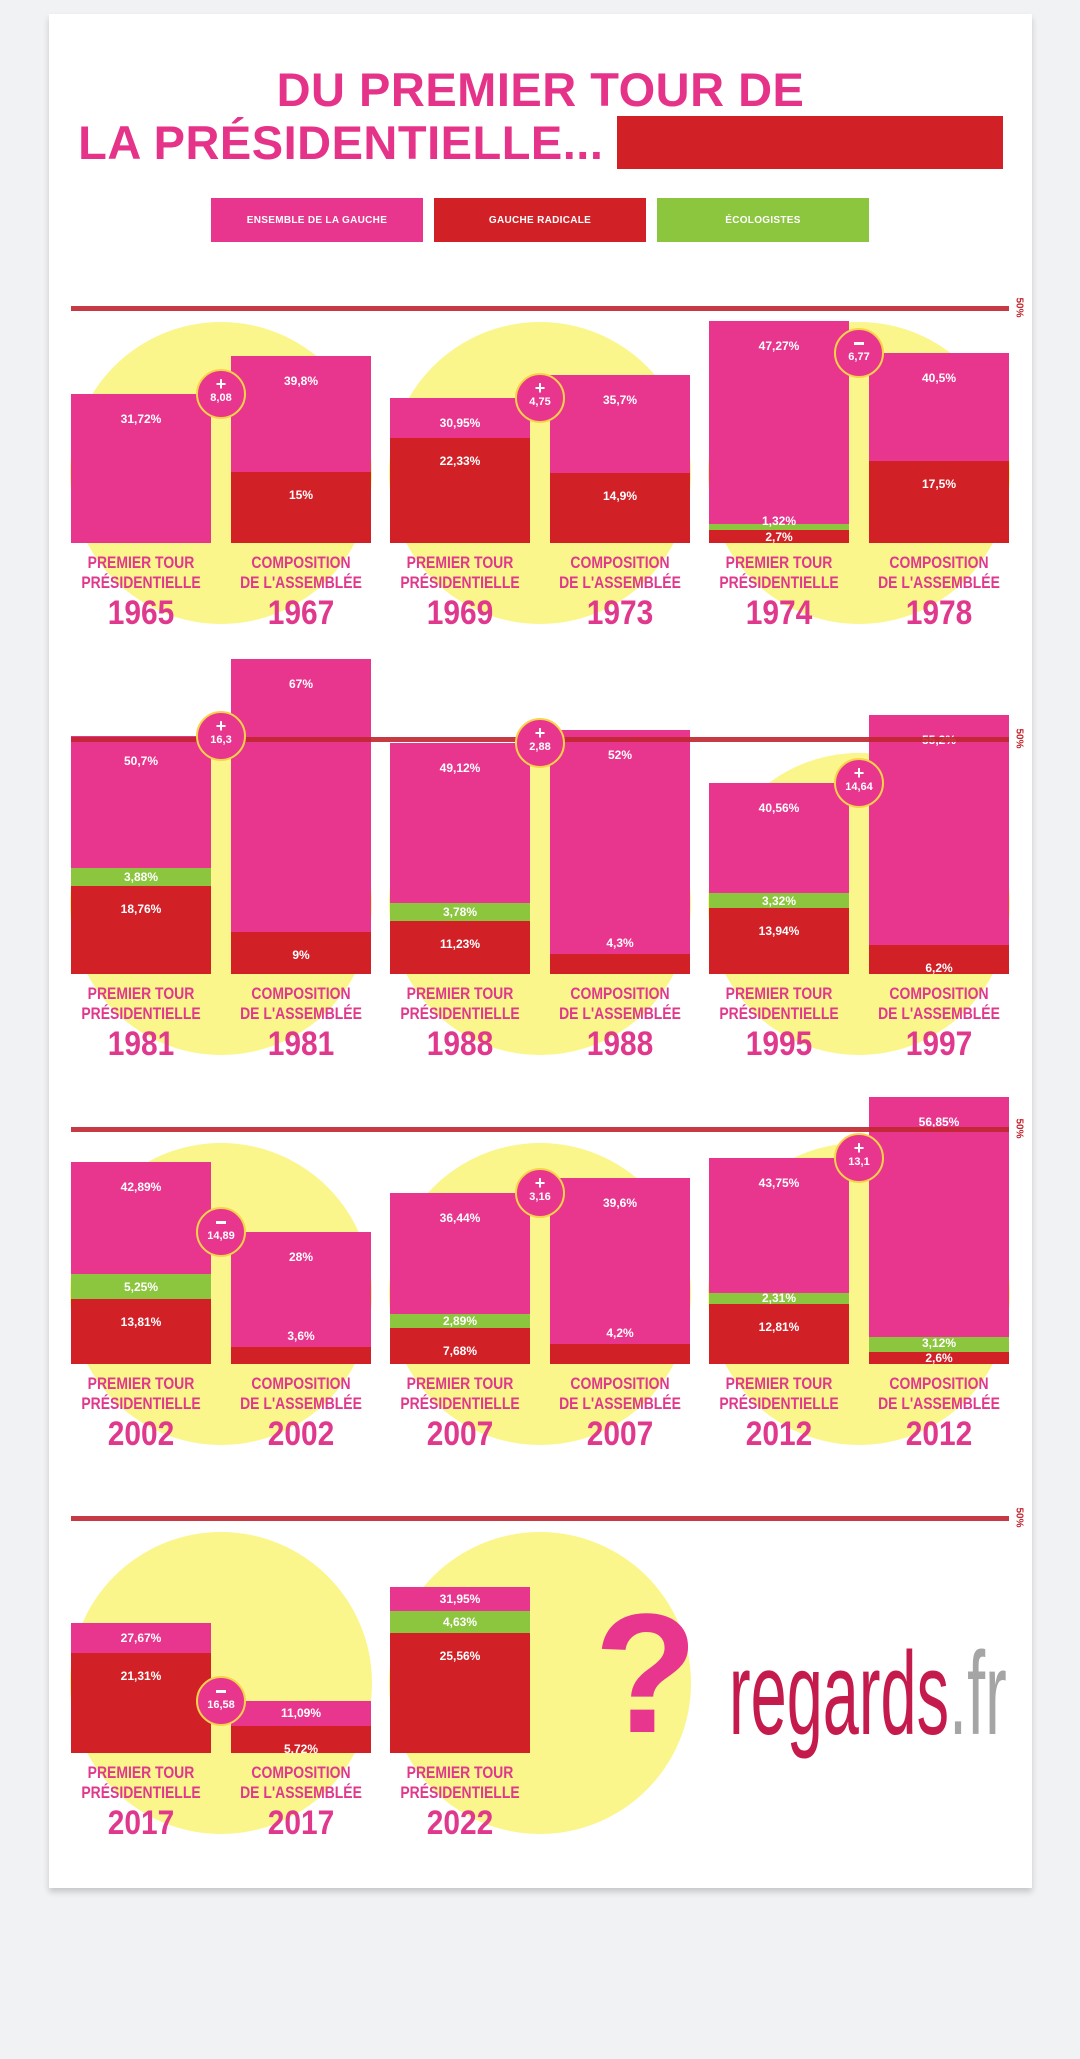 The image size is (1080, 2059). What do you see at coordinates (141, 993) in the screenshot?
I see `presidentielle-1981-caption-line-1: PREMIER TOUR` at bounding box center [141, 993].